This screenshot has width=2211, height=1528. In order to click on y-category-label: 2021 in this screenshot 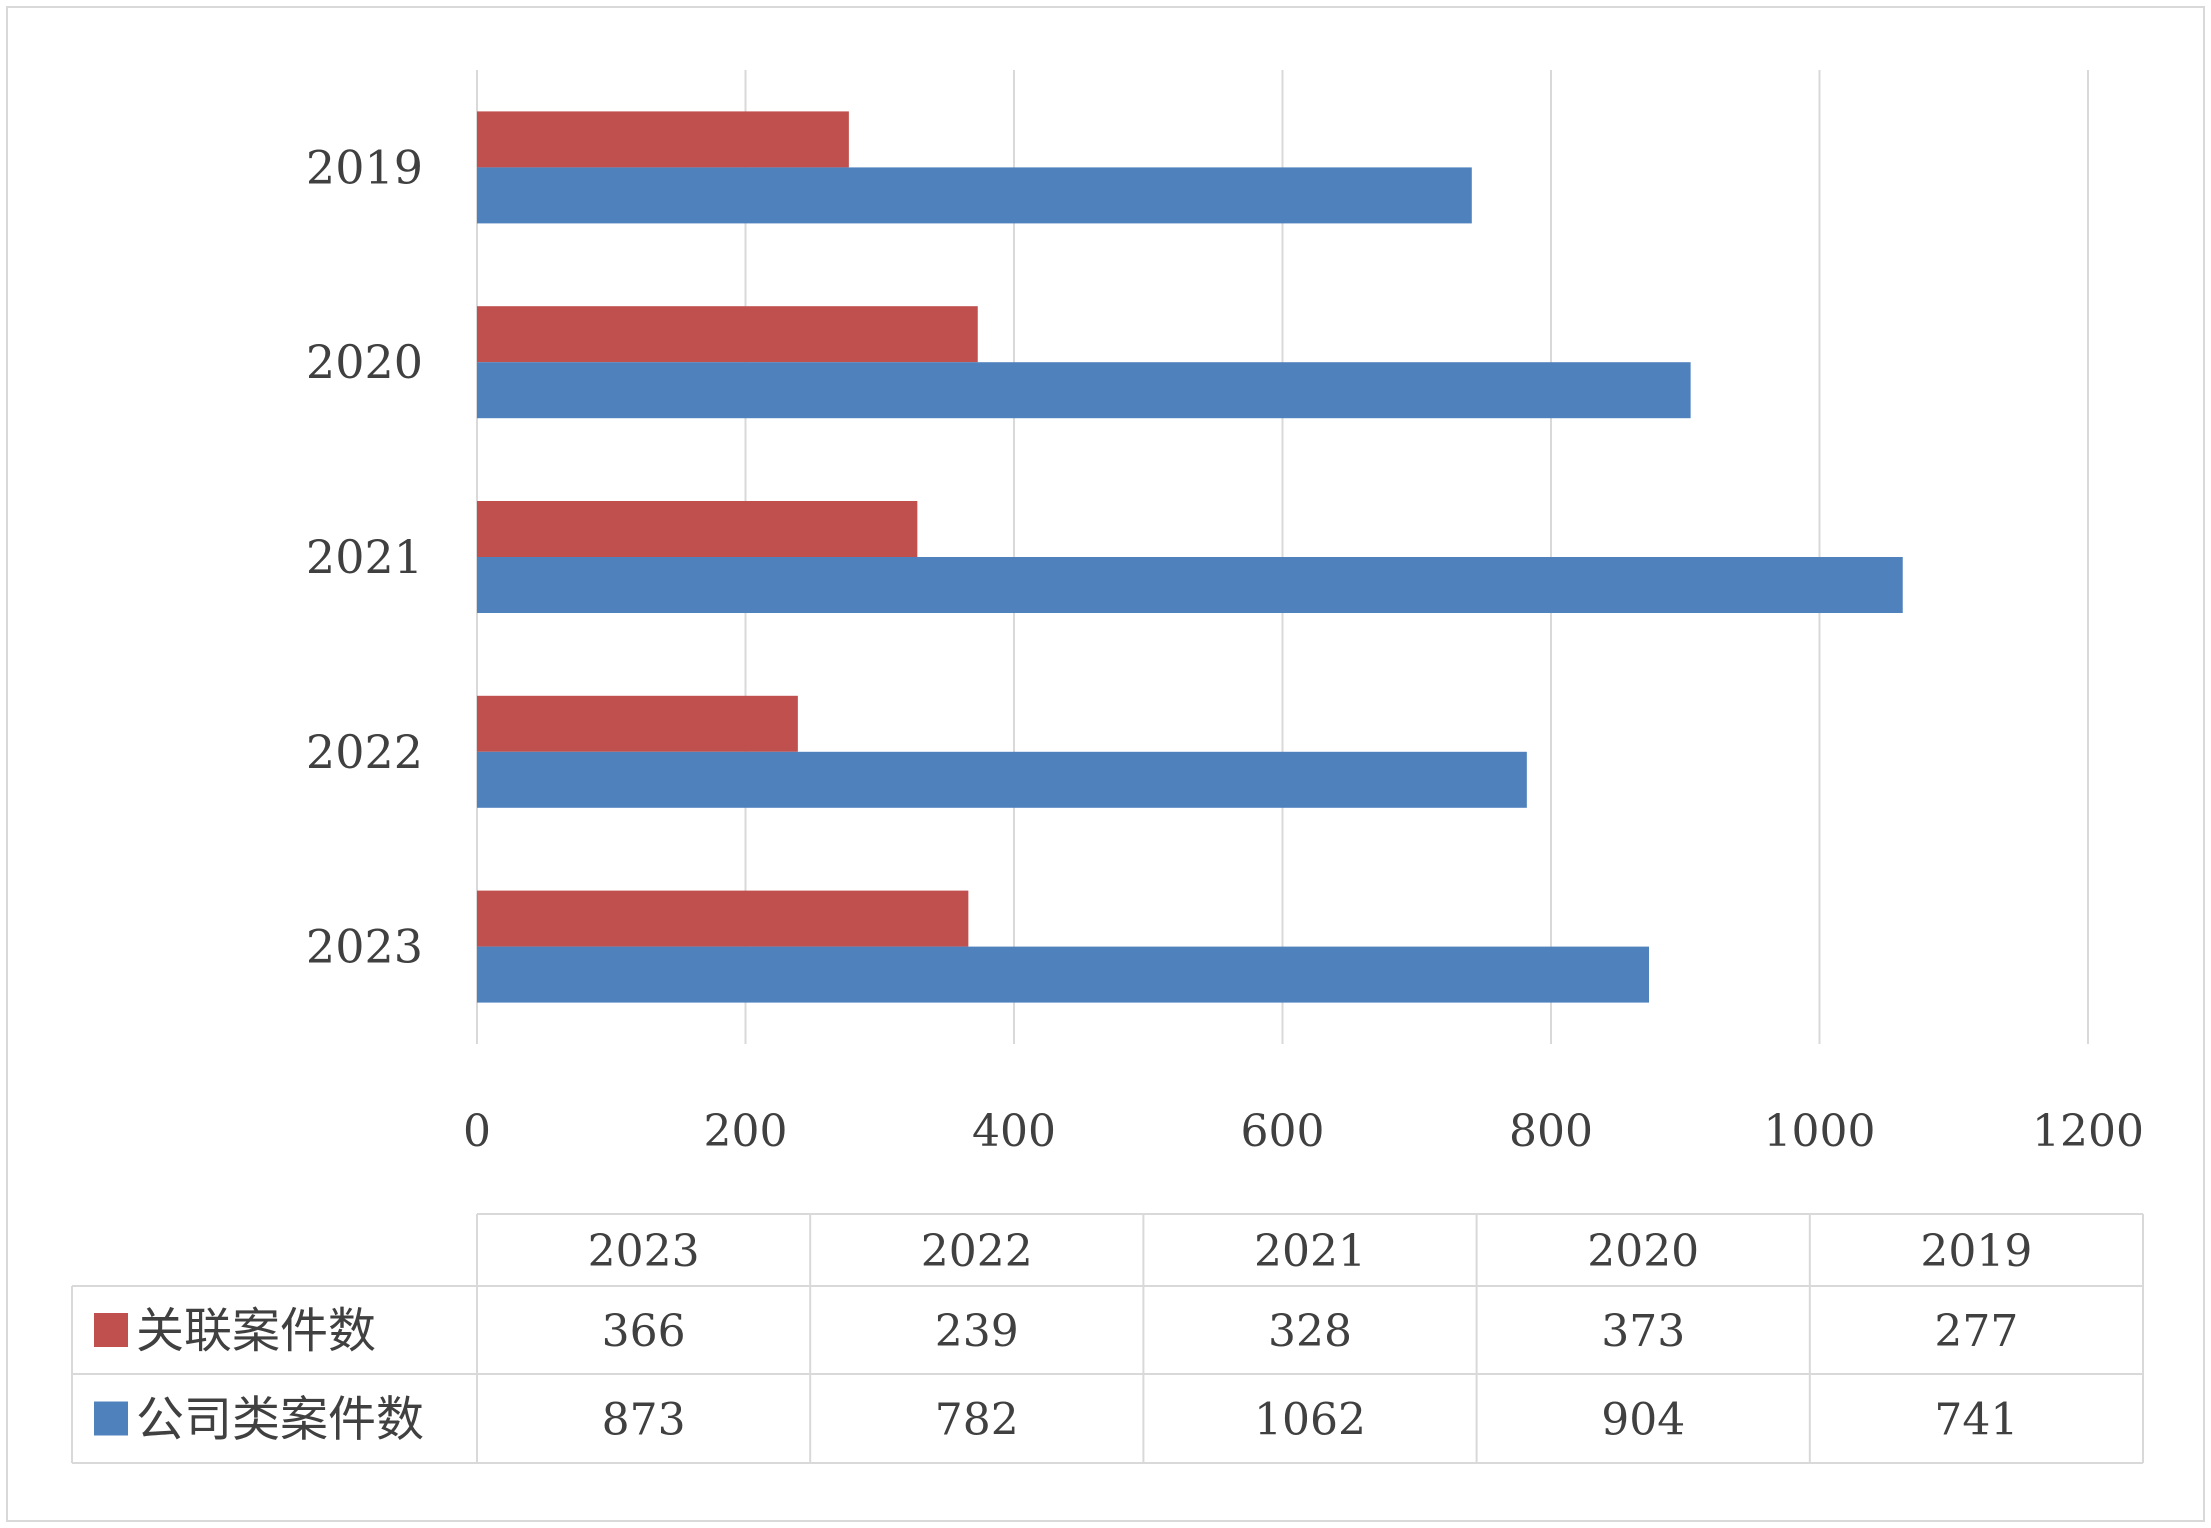, I will do `click(364, 557)`.